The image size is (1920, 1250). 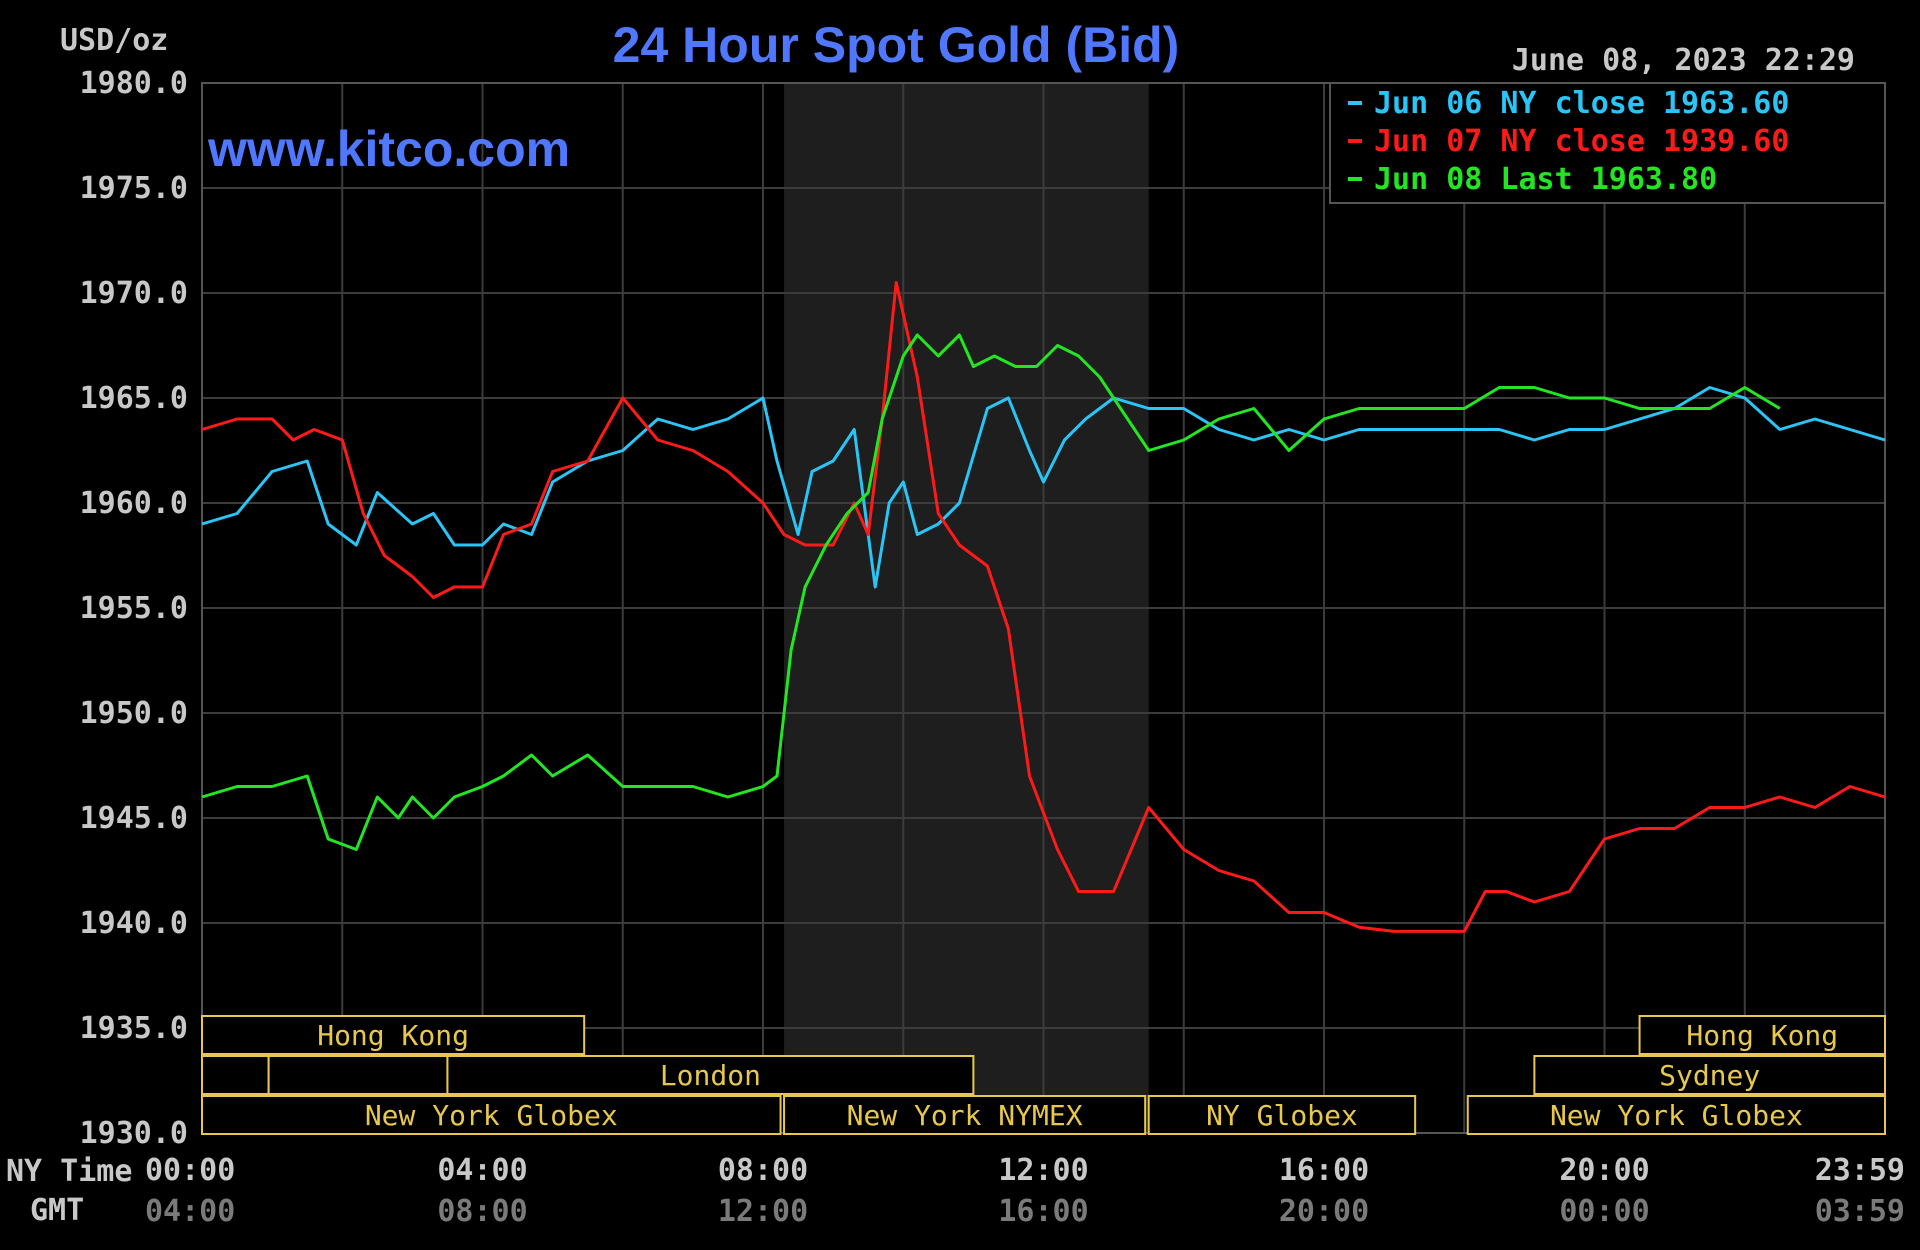 What do you see at coordinates (1604, 1211) in the screenshot?
I see `x-tick-label-gmt: 00:00` at bounding box center [1604, 1211].